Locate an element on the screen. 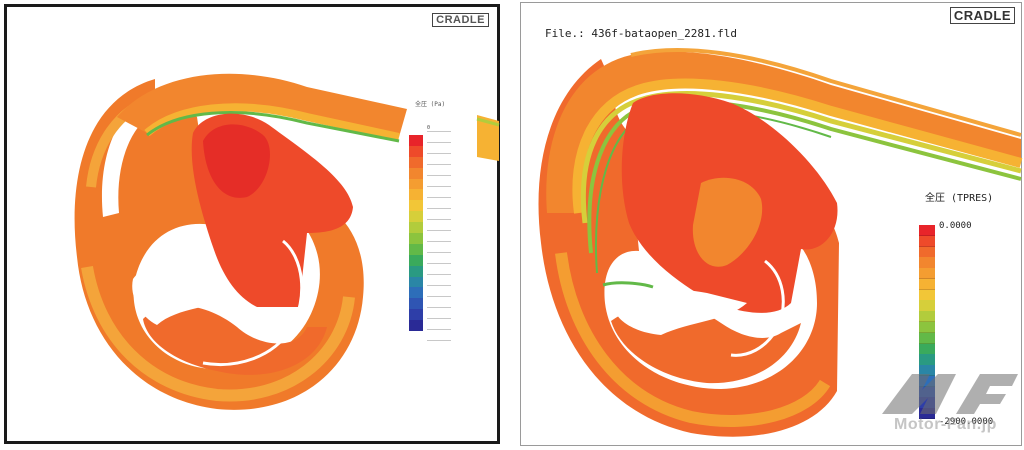 This screenshot has height=450, width=1024. motorfan-logo-icon is located at coordinates (950, 394).